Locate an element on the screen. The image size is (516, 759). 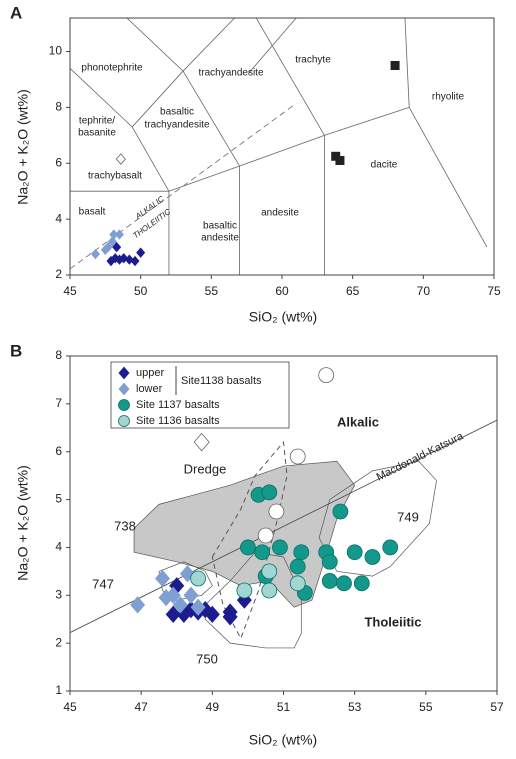
y-tick-label: 5 is located at coordinates (58, 499).